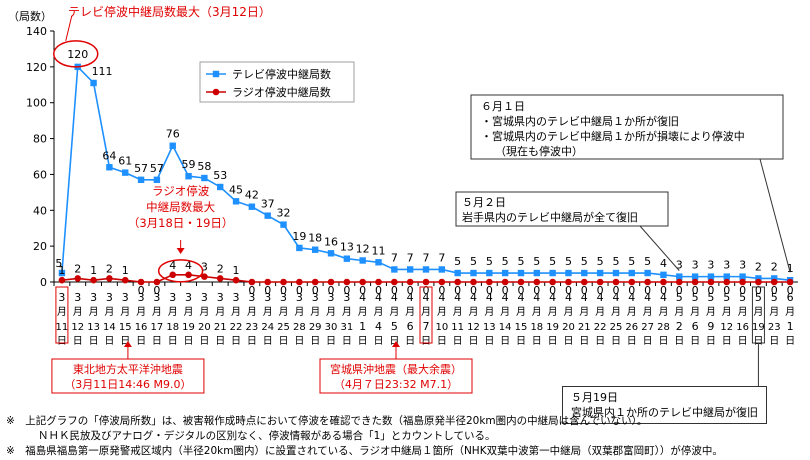 The height and width of the screenshot is (460, 810). I want to click on radio-data-label: 2, so click(220, 268).